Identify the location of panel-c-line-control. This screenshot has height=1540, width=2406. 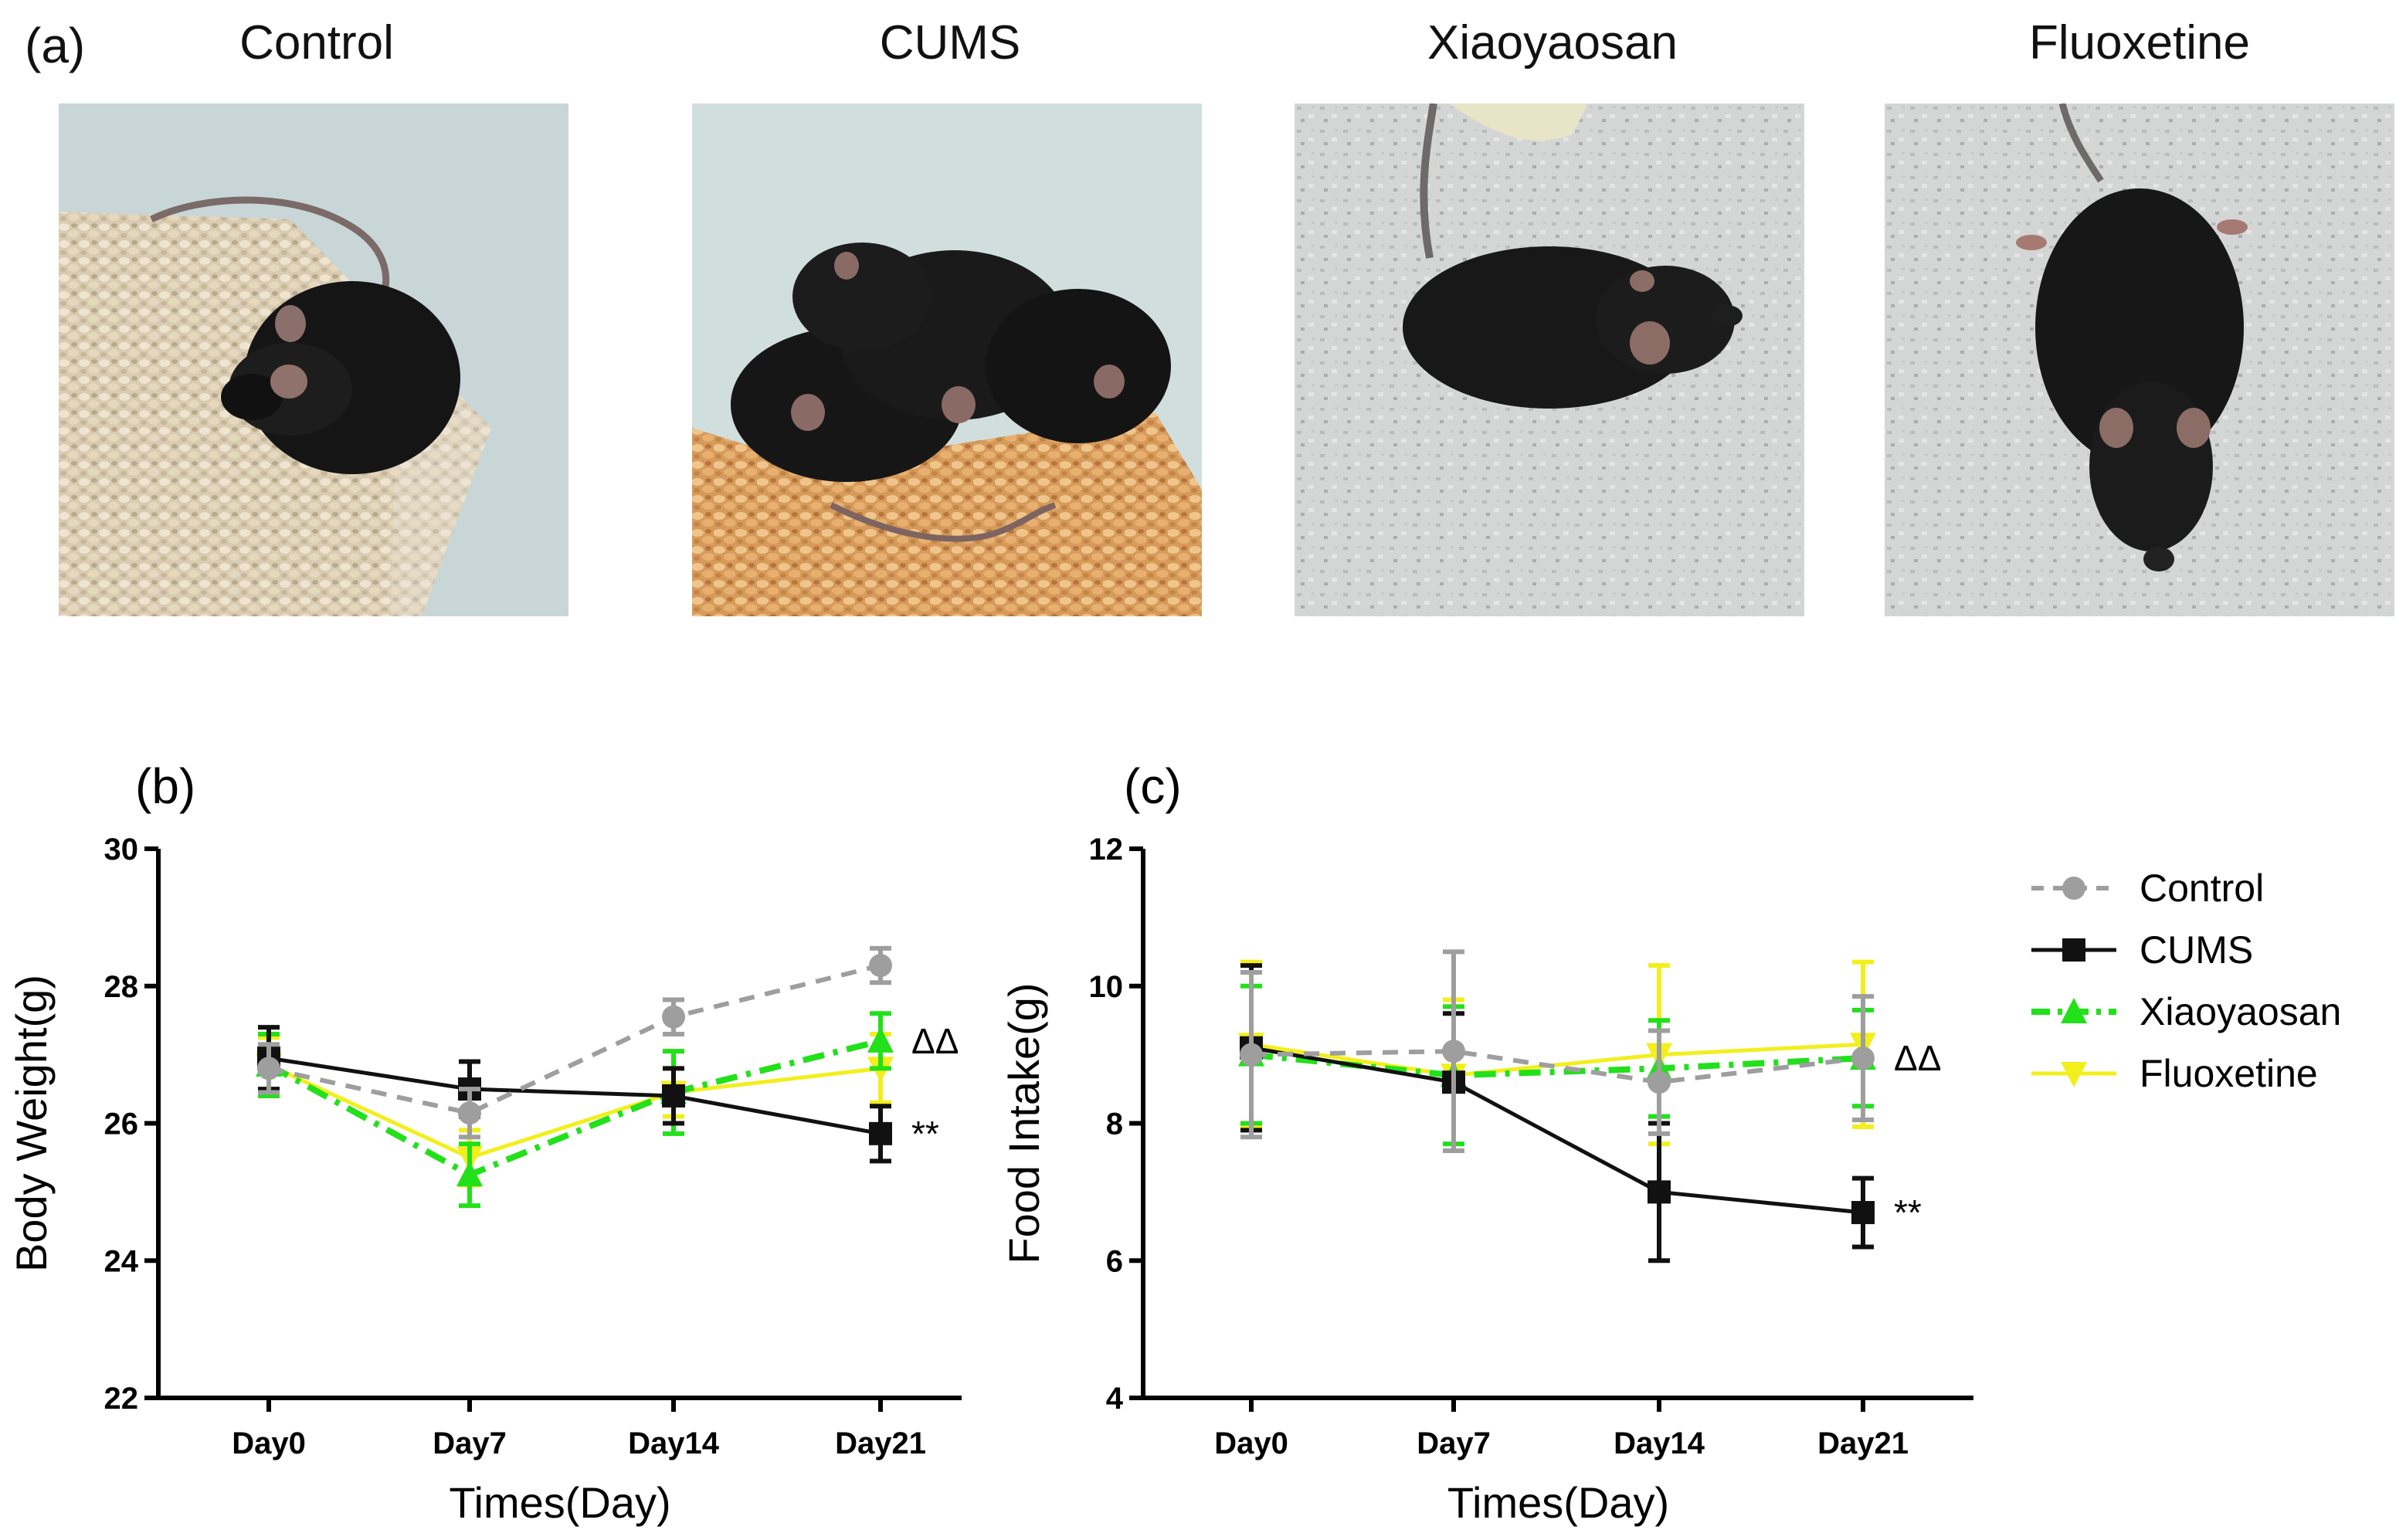
(1557, 1067).